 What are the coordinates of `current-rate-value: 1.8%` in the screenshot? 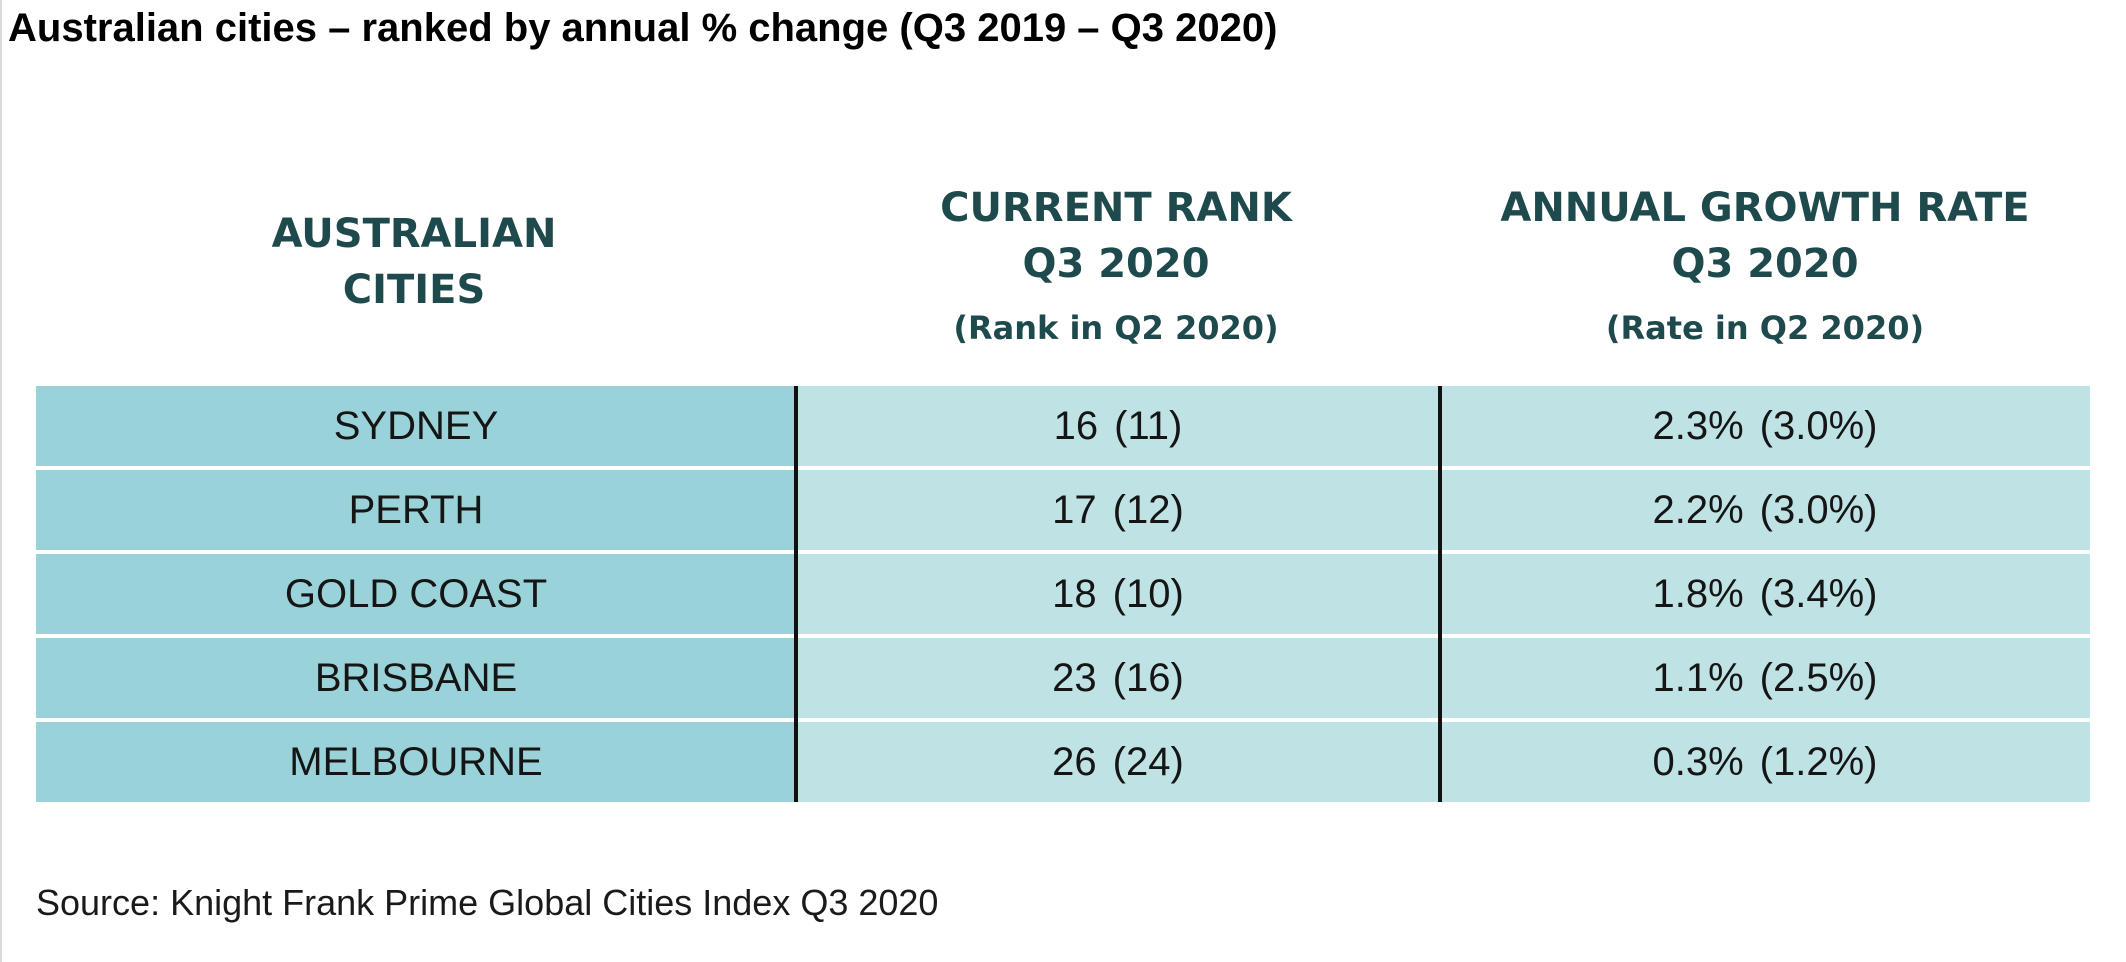 It's located at (1698, 593).